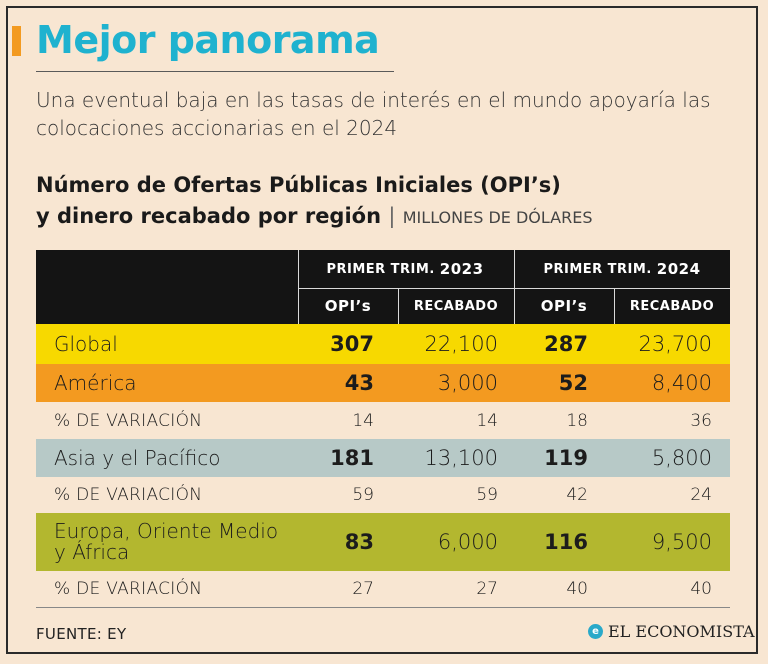 The image size is (768, 664). What do you see at coordinates (383, 306) in the screenshot?
I see `table-header-columns: OPI’s RECABADO OPI’s RECABADO` at bounding box center [383, 306].